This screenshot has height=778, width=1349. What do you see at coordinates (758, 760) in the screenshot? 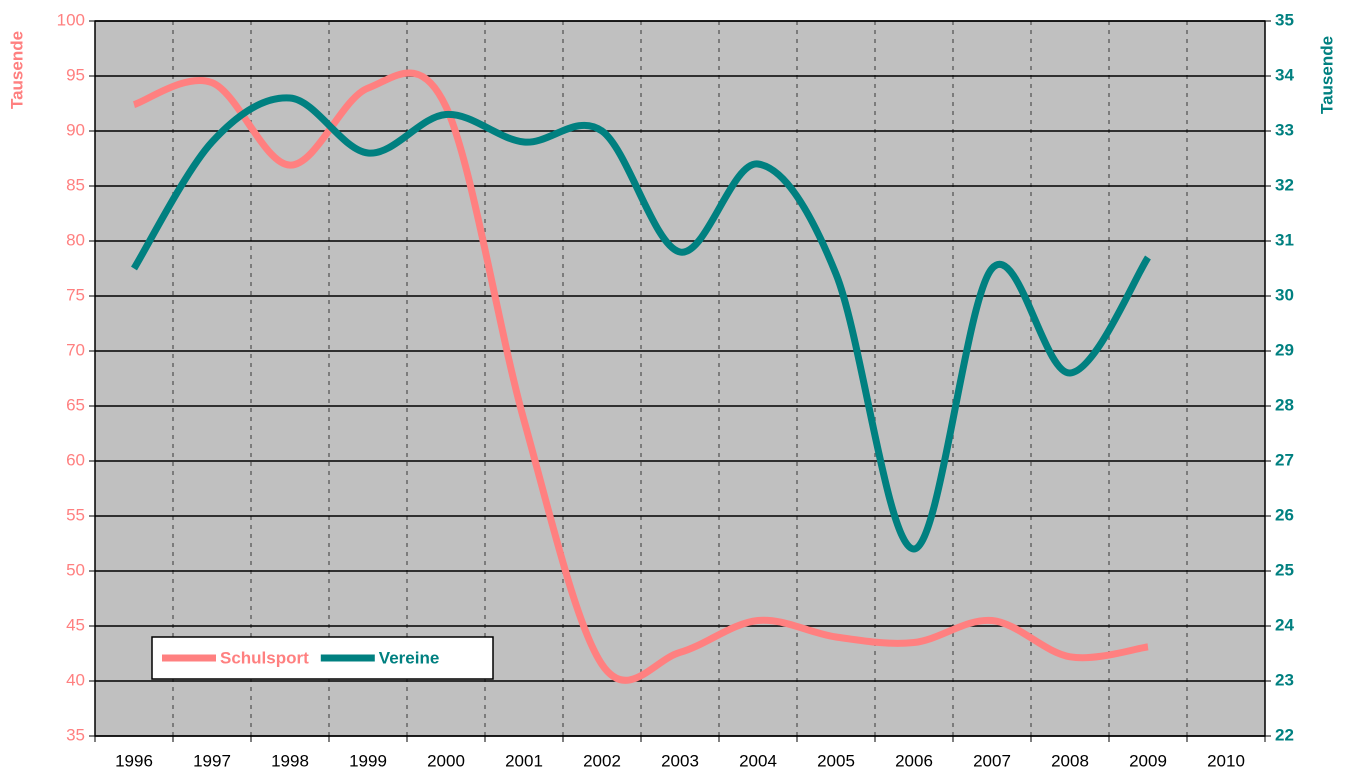
I see `x-tick-label: 2004` at bounding box center [758, 760].